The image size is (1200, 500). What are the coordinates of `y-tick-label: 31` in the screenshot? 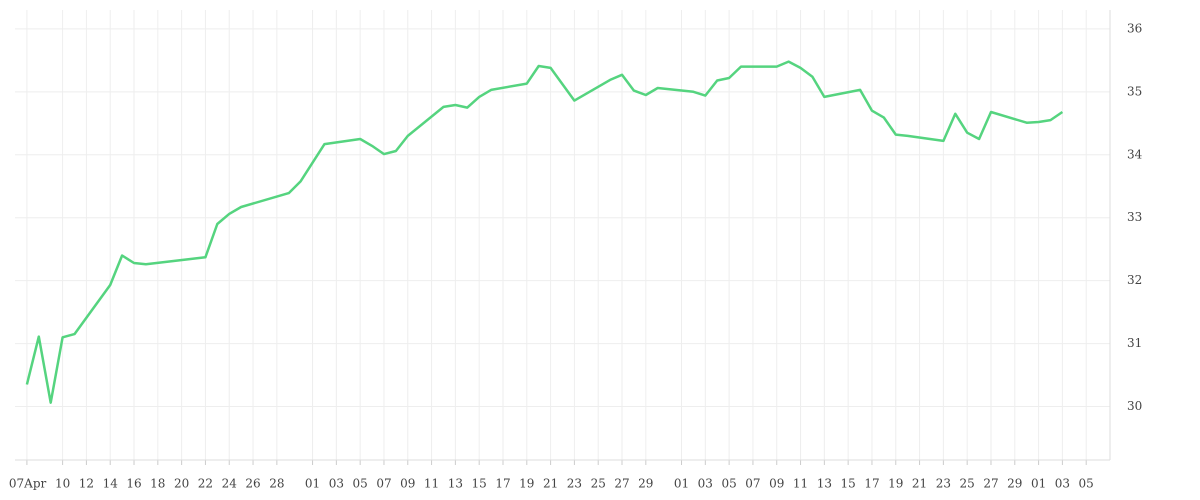 It's located at (1134, 343).